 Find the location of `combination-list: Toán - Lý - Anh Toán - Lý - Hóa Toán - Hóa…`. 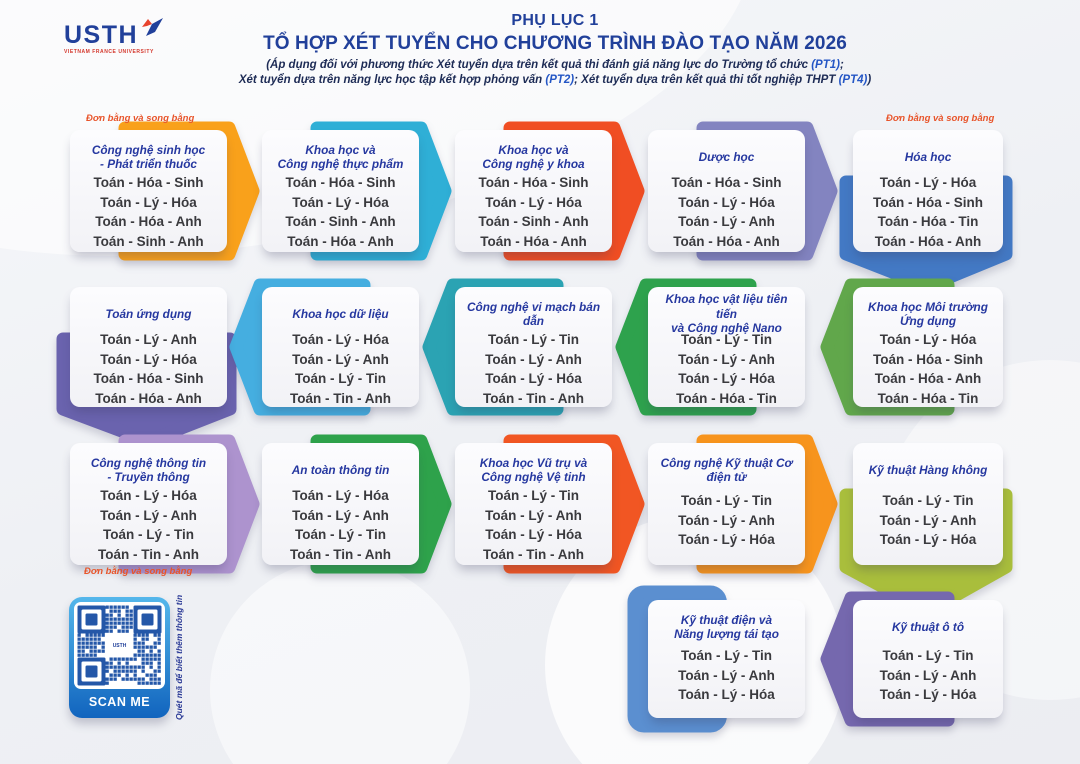

combination-list: Toán - Lý - Anh Toán - Lý - Hóa Toán - Hóa… is located at coordinates (148, 374).